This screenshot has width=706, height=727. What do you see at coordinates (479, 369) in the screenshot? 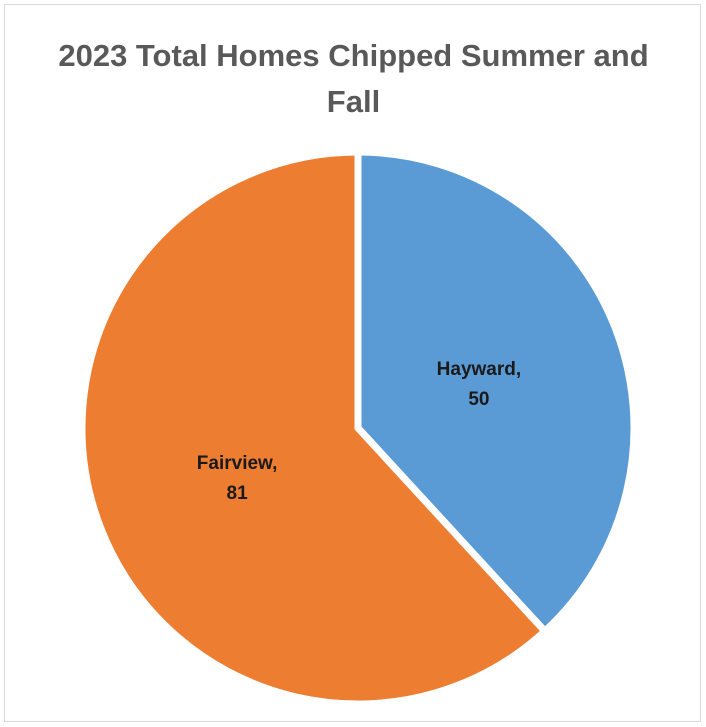
I see `data-label-line: Hayward,` at bounding box center [479, 369].